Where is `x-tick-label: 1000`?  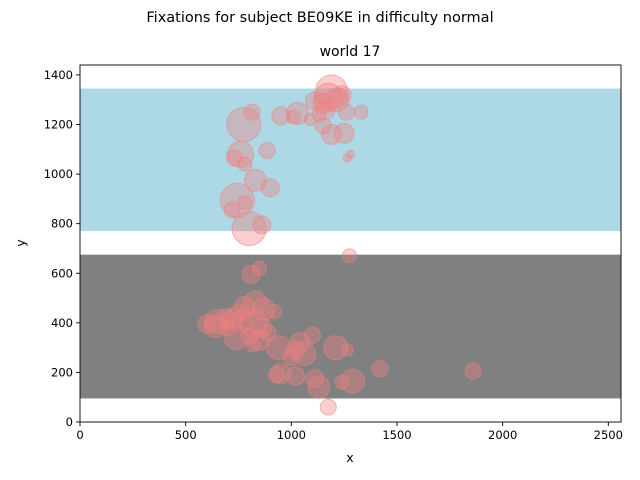
x-tick-label: 1000 is located at coordinates (291, 435).